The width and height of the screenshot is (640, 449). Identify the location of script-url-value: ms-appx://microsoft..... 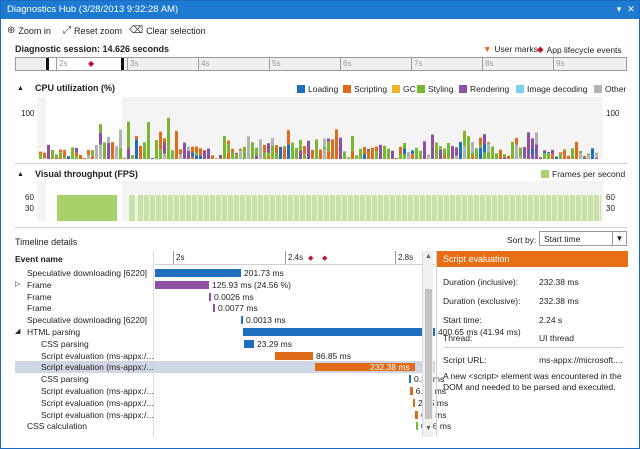
(581, 360).